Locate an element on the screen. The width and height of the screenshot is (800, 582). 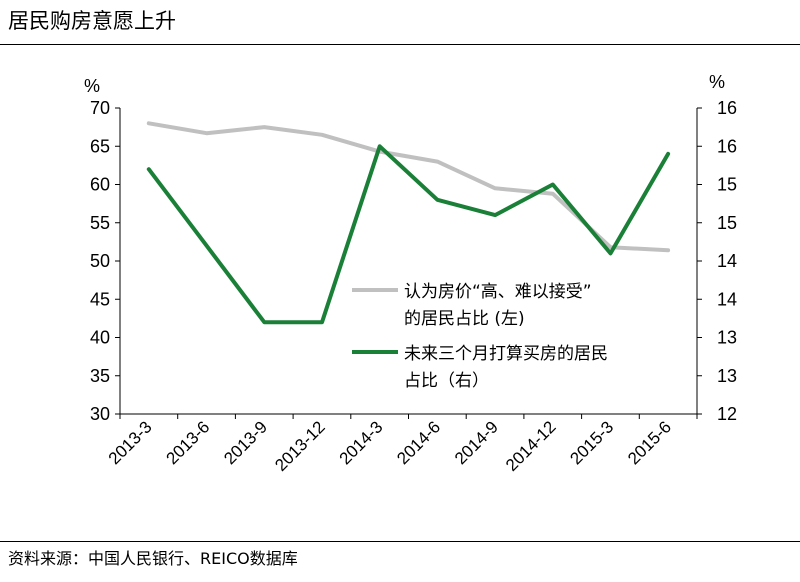
x-tick-label: 2013-6 is located at coordinates (188, 442).